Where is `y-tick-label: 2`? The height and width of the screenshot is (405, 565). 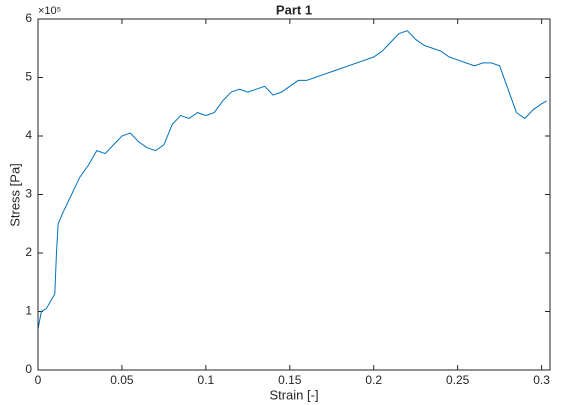
y-tick-label: 2 is located at coordinates (28, 252).